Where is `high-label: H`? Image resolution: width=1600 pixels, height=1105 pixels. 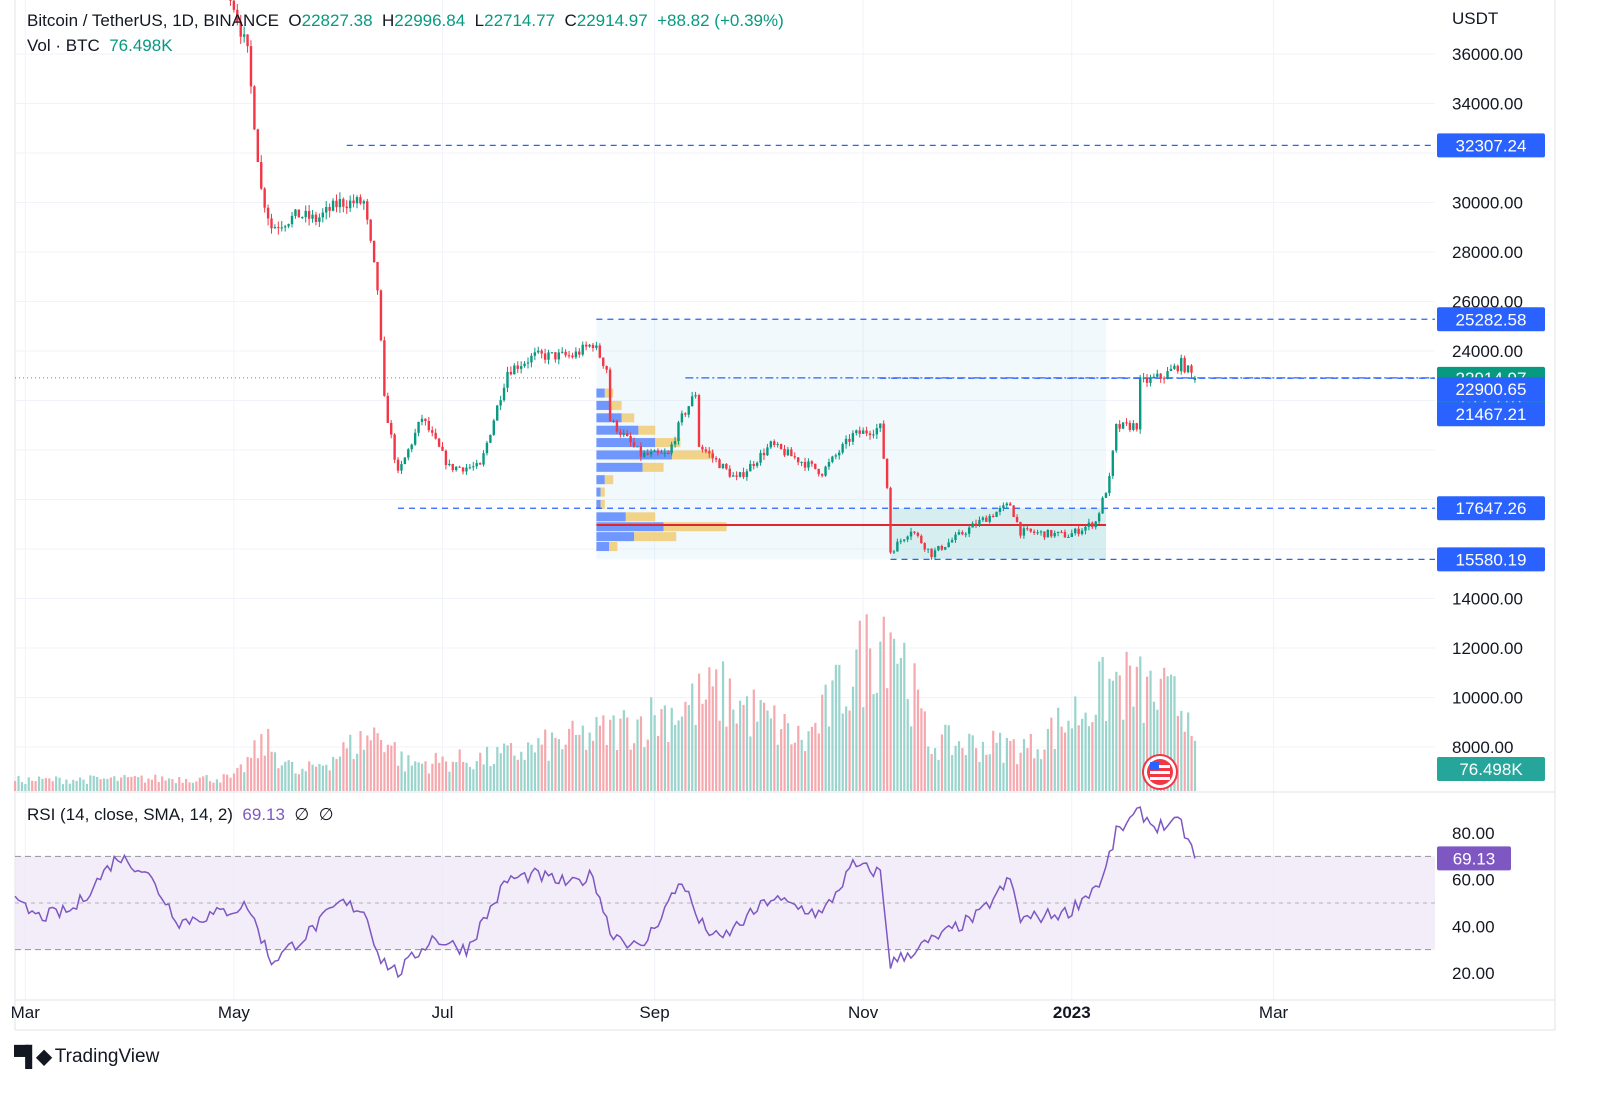 high-label: H is located at coordinates (388, 20).